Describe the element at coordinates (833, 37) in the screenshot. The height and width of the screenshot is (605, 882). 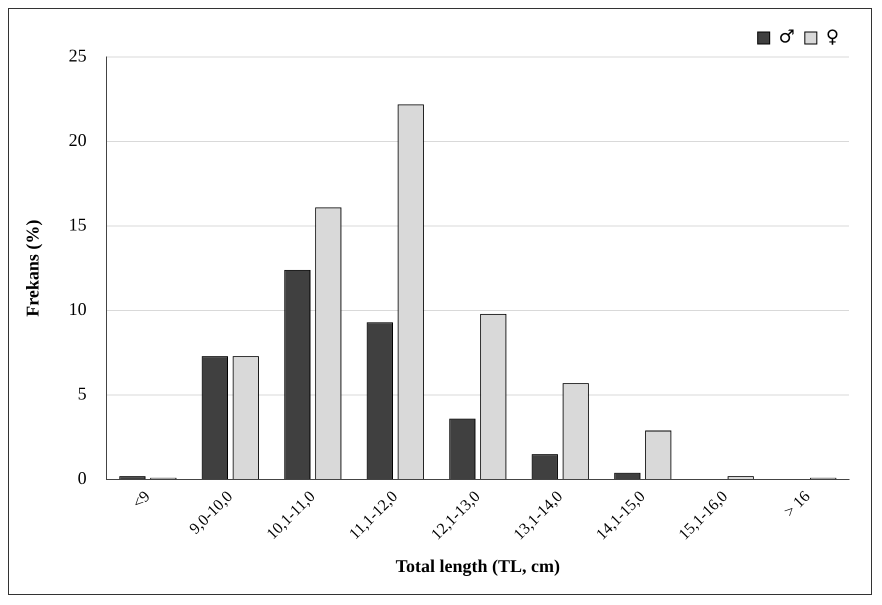
I see `legend-label: ♀` at that location.